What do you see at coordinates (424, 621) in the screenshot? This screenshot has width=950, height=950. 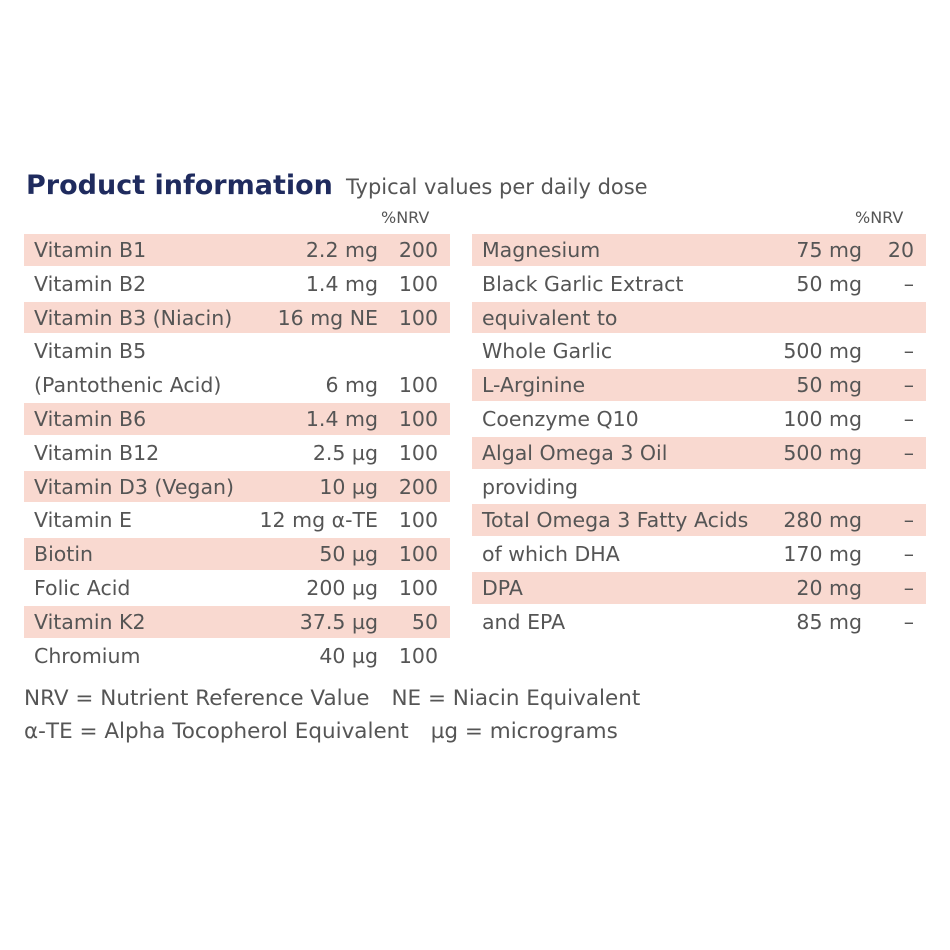 I see `nutrient-nrv: 50` at bounding box center [424, 621].